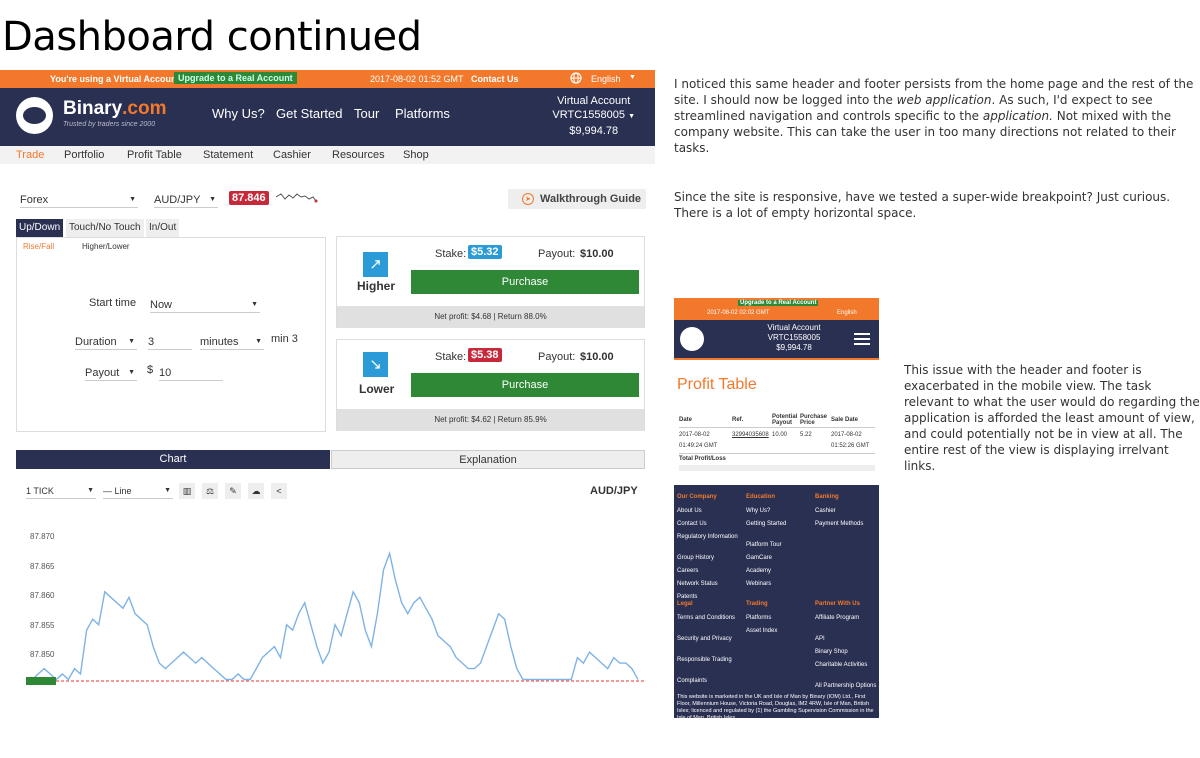  I want to click on menu-cashier: Cashier, so click(292, 155).